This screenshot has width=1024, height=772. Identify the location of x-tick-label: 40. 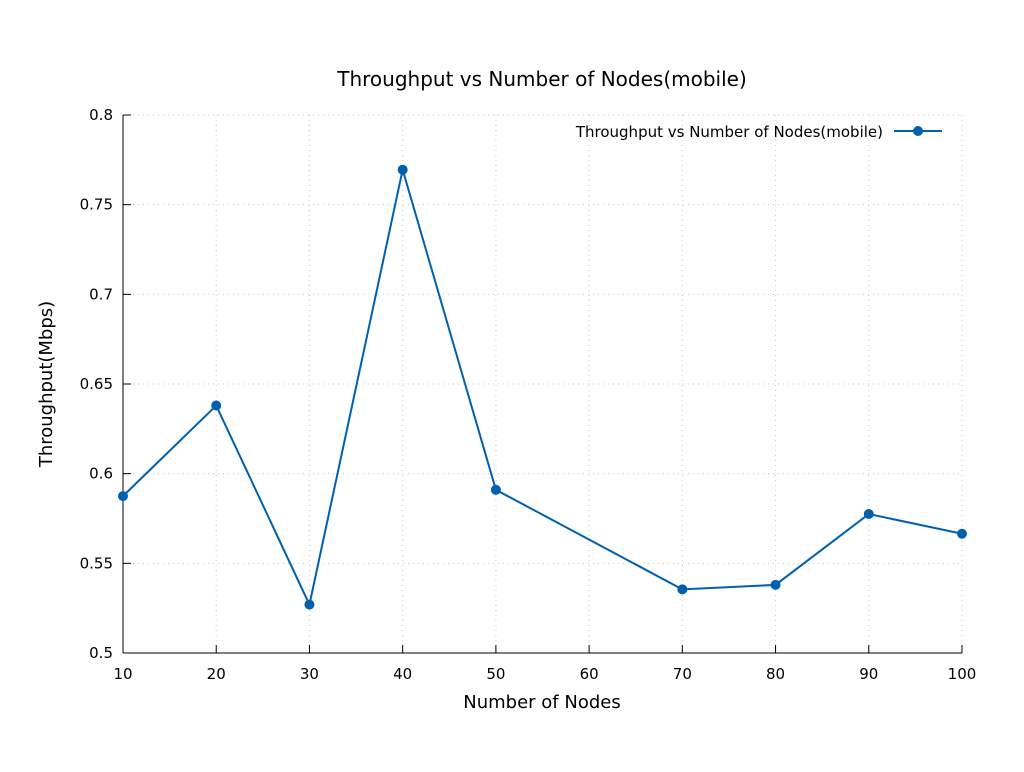
(402, 674).